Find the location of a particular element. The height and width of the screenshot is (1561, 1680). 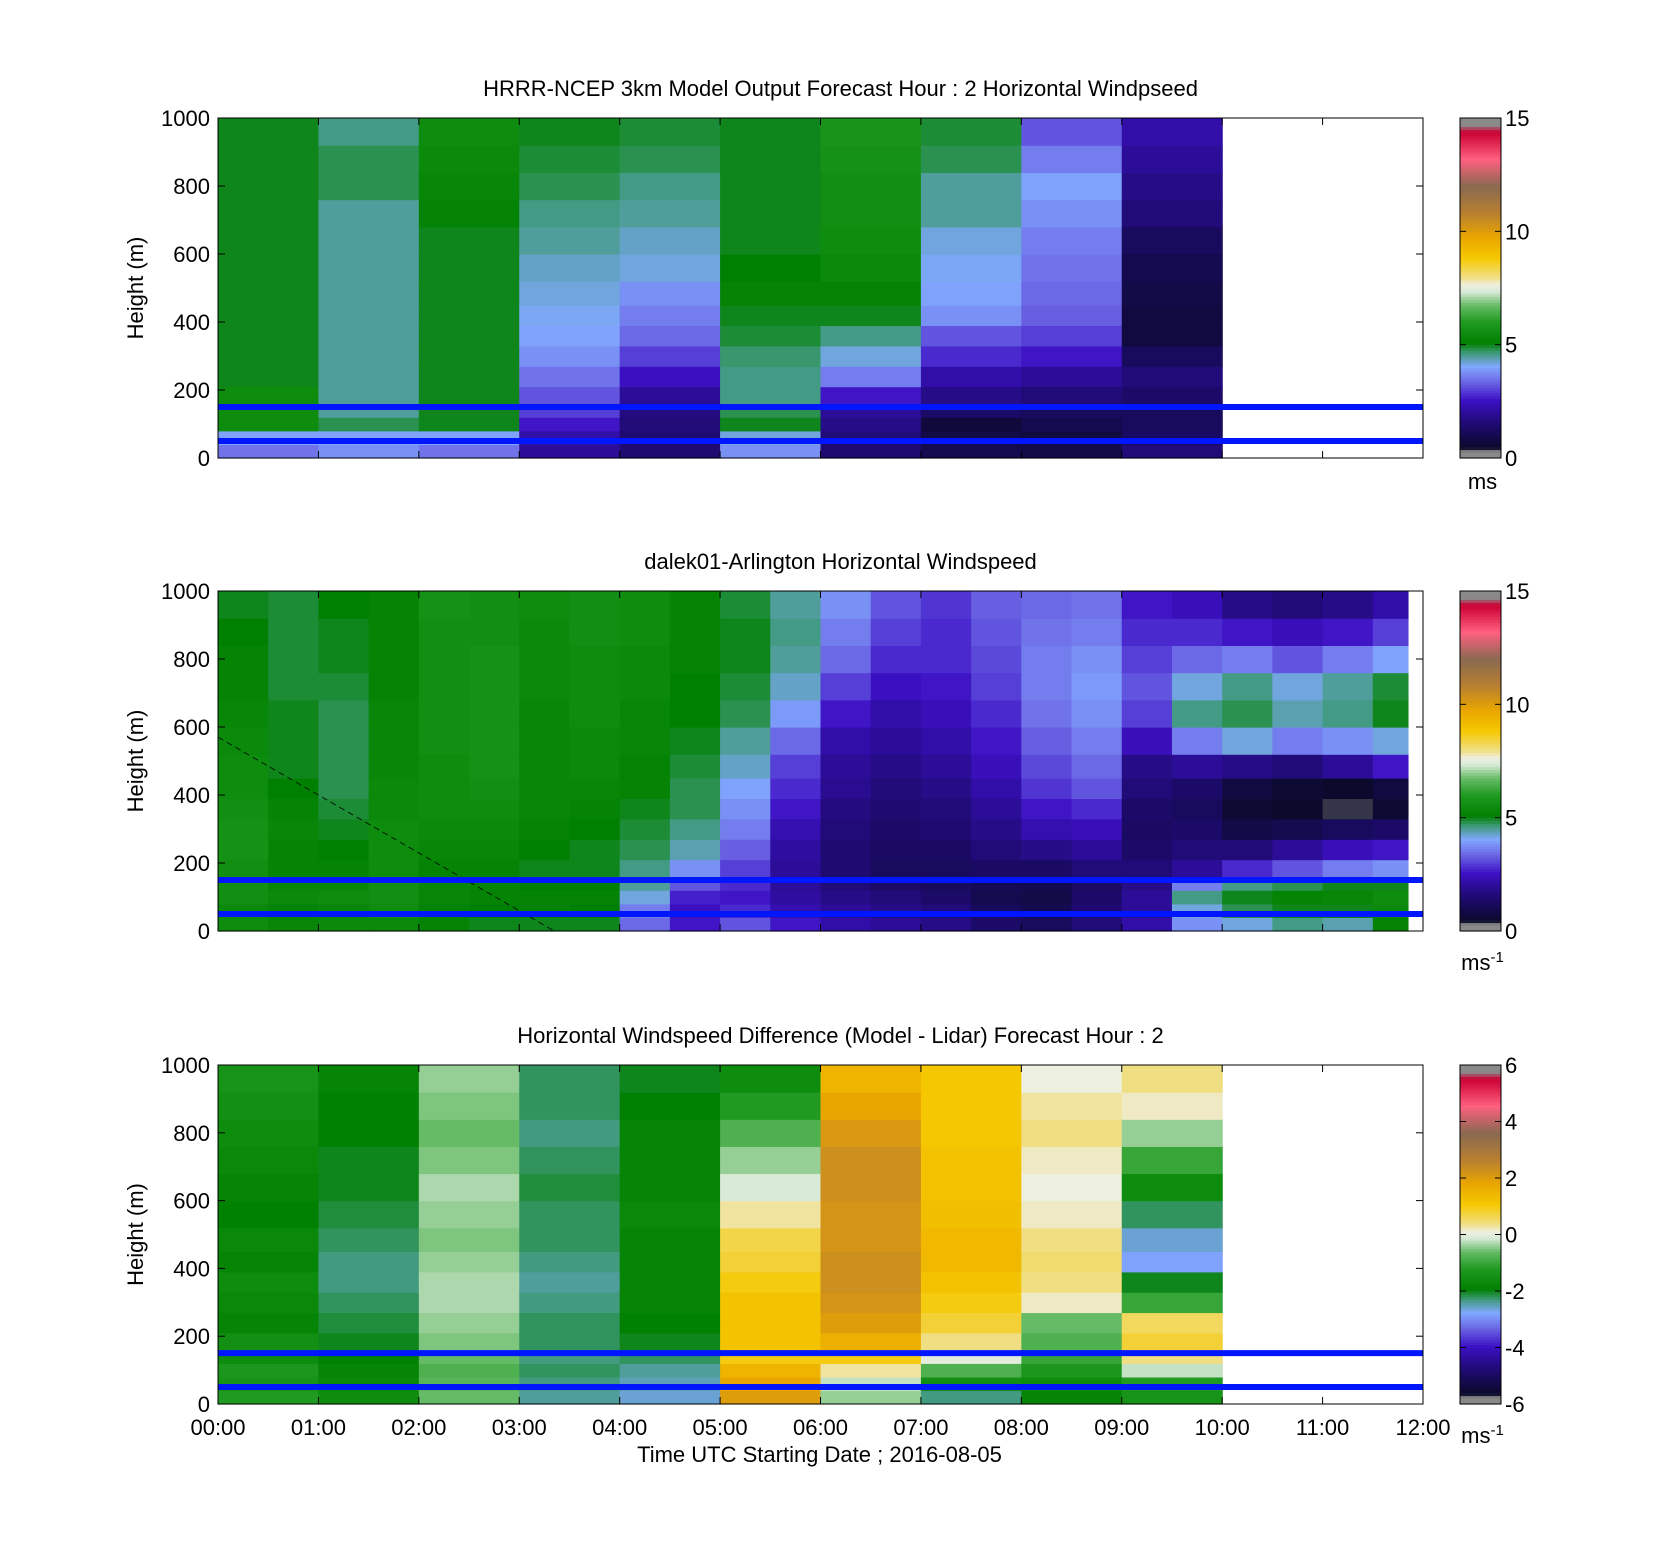

y-tick-label: 400 is located at coordinates (191, 1268).